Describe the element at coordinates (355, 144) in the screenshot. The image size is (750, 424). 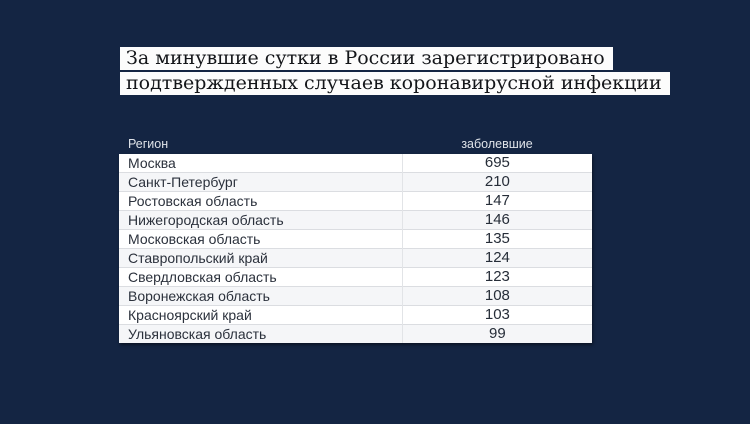
I see `table-column-headers: Регион заболевшие` at that location.